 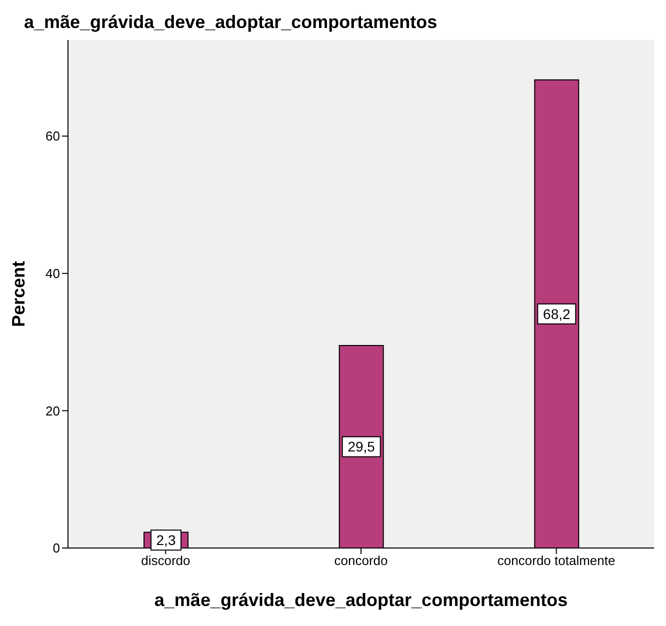 I want to click on y-axis-title: Percent, so click(x=18, y=294).